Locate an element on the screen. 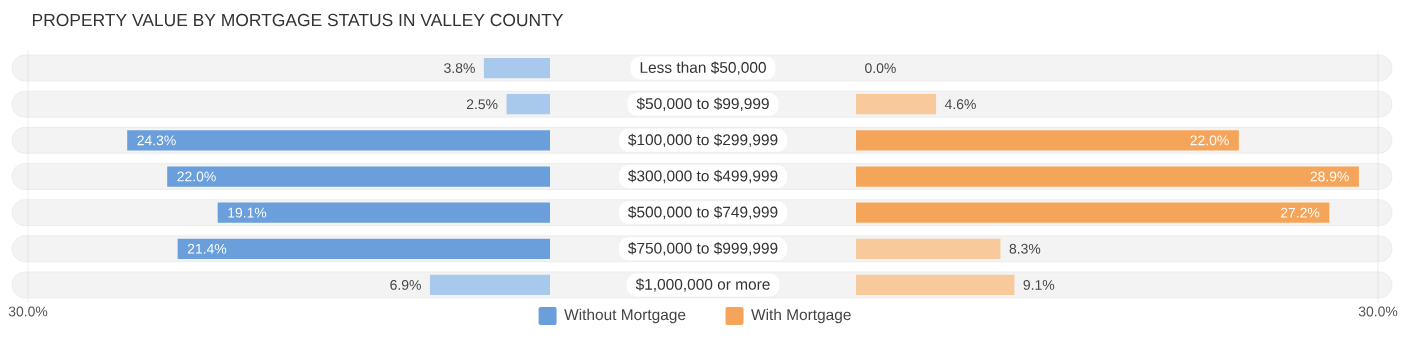  legend-label: Without Mortgage is located at coordinates (625, 316).